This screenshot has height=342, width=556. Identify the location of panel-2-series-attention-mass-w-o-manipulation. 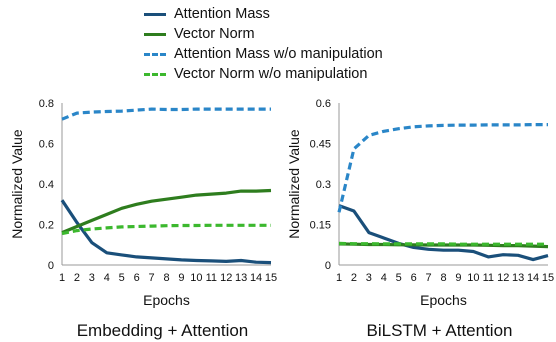
(442, 167).